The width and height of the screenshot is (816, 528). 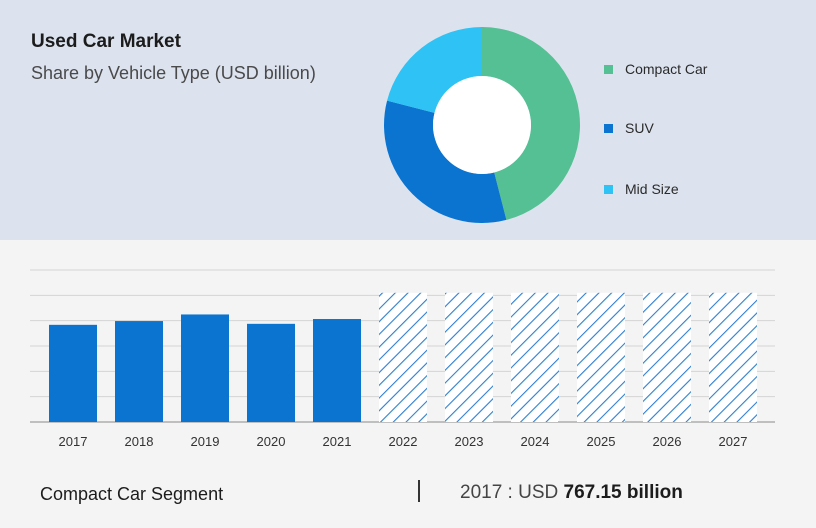 I want to click on x-tick-label-2022: 2022, so click(x=403, y=441).